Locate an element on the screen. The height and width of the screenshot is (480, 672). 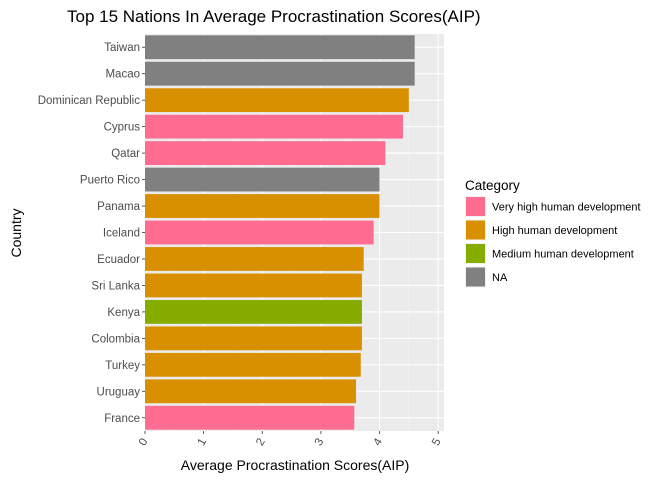
y-tick-label: Colombia is located at coordinates (115, 339).